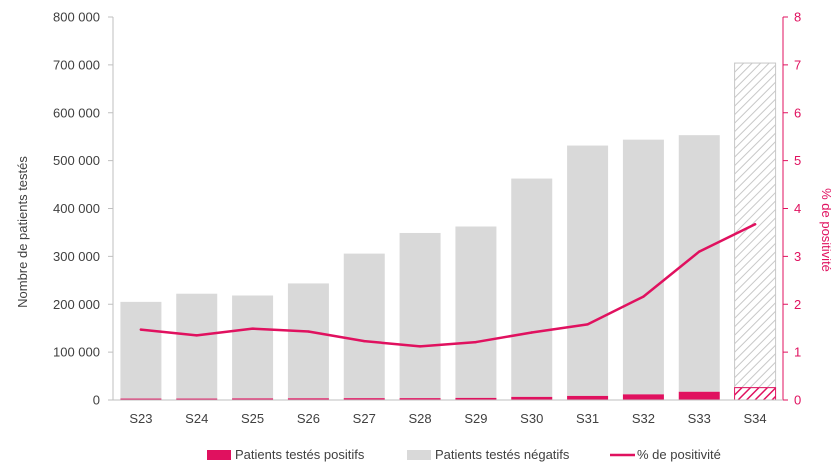 The width and height of the screenshot is (831, 463). I want to click on positivity-point-S24, so click(196, 335).